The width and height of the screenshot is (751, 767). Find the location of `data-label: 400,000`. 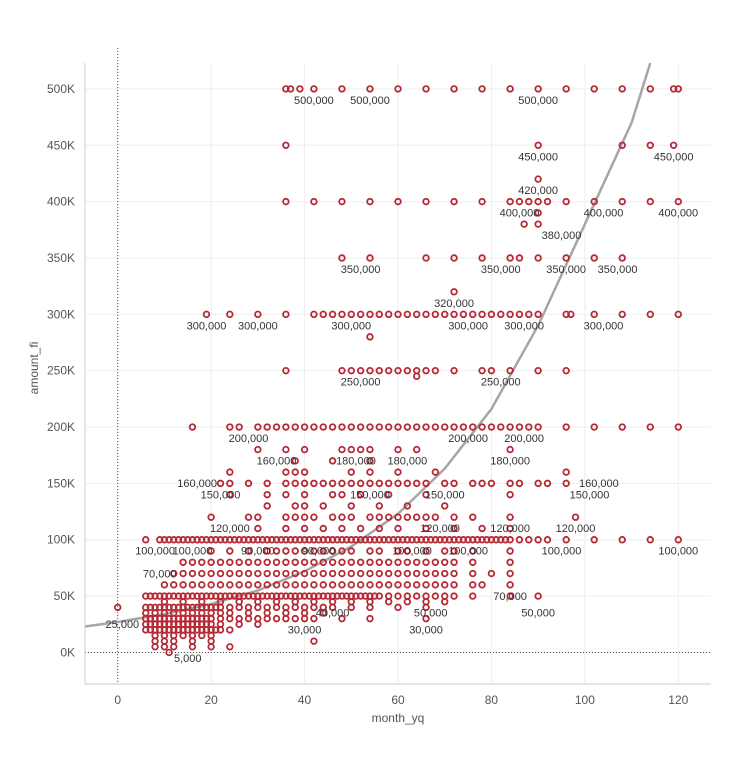

data-label: 400,000 is located at coordinates (678, 214).